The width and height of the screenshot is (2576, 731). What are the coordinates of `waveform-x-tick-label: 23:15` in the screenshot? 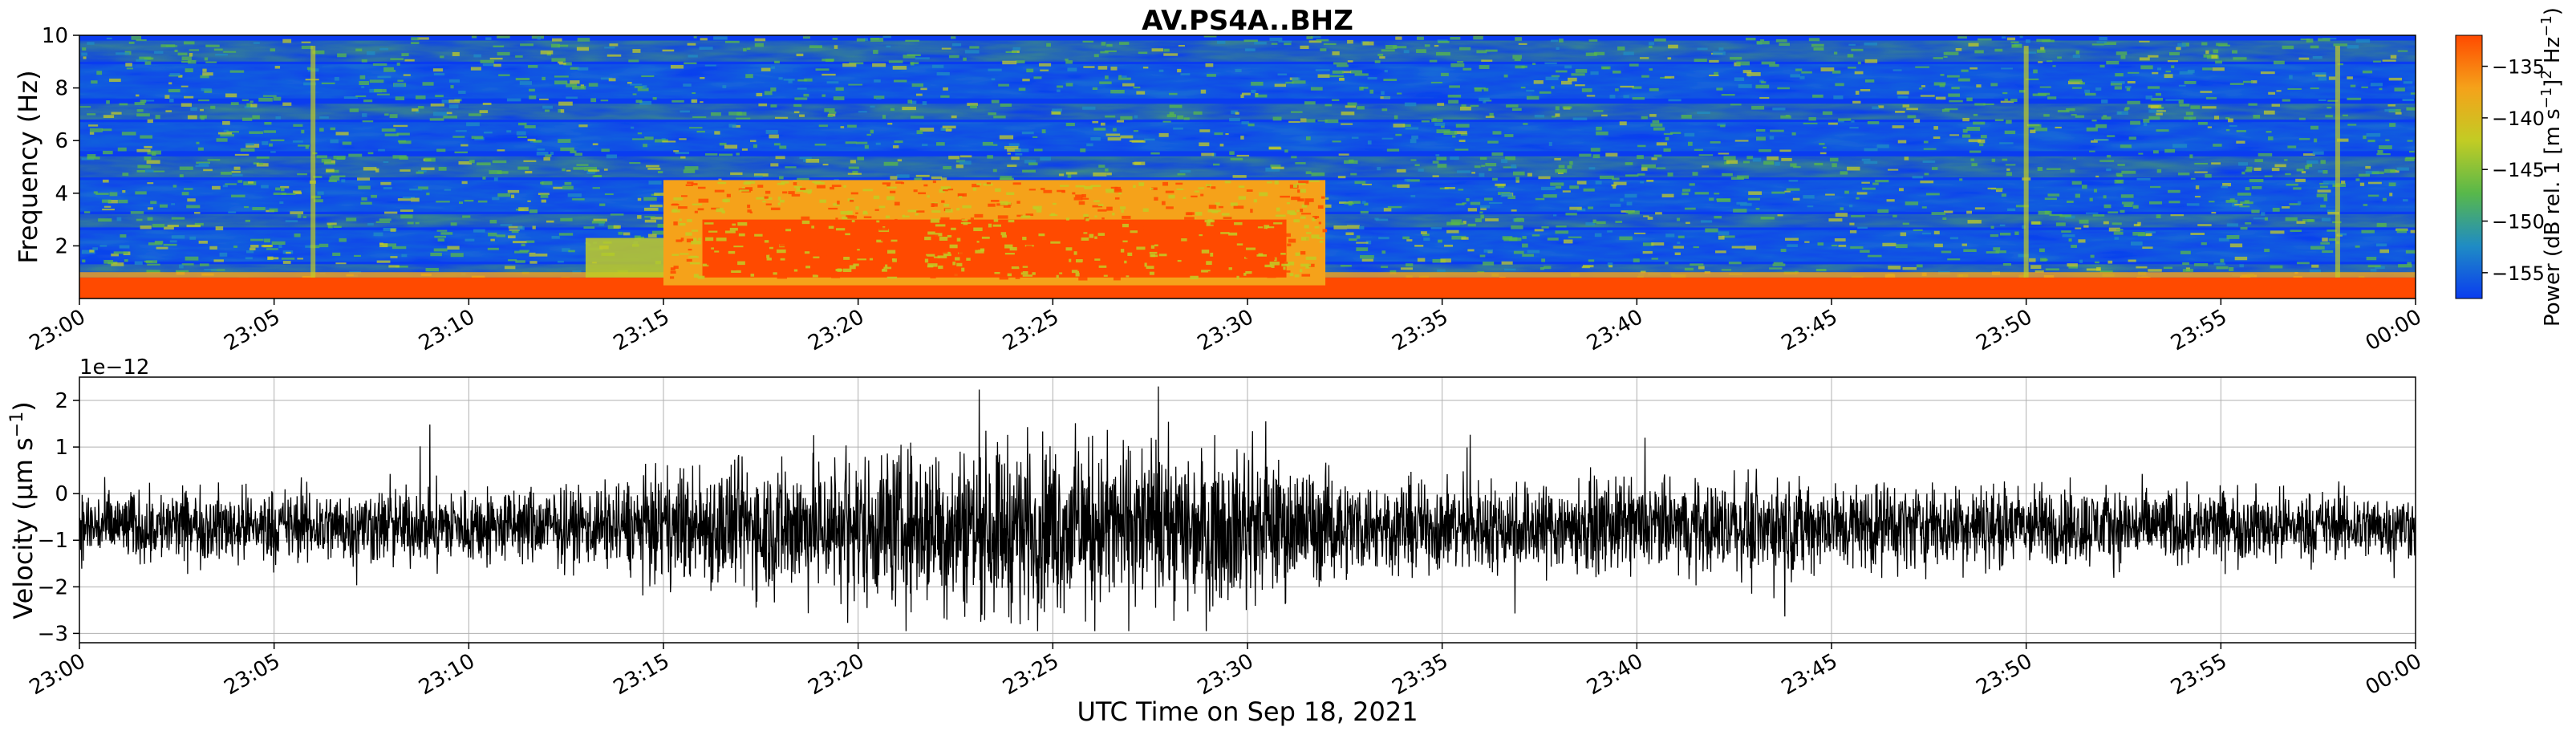 It's located at (642, 674).